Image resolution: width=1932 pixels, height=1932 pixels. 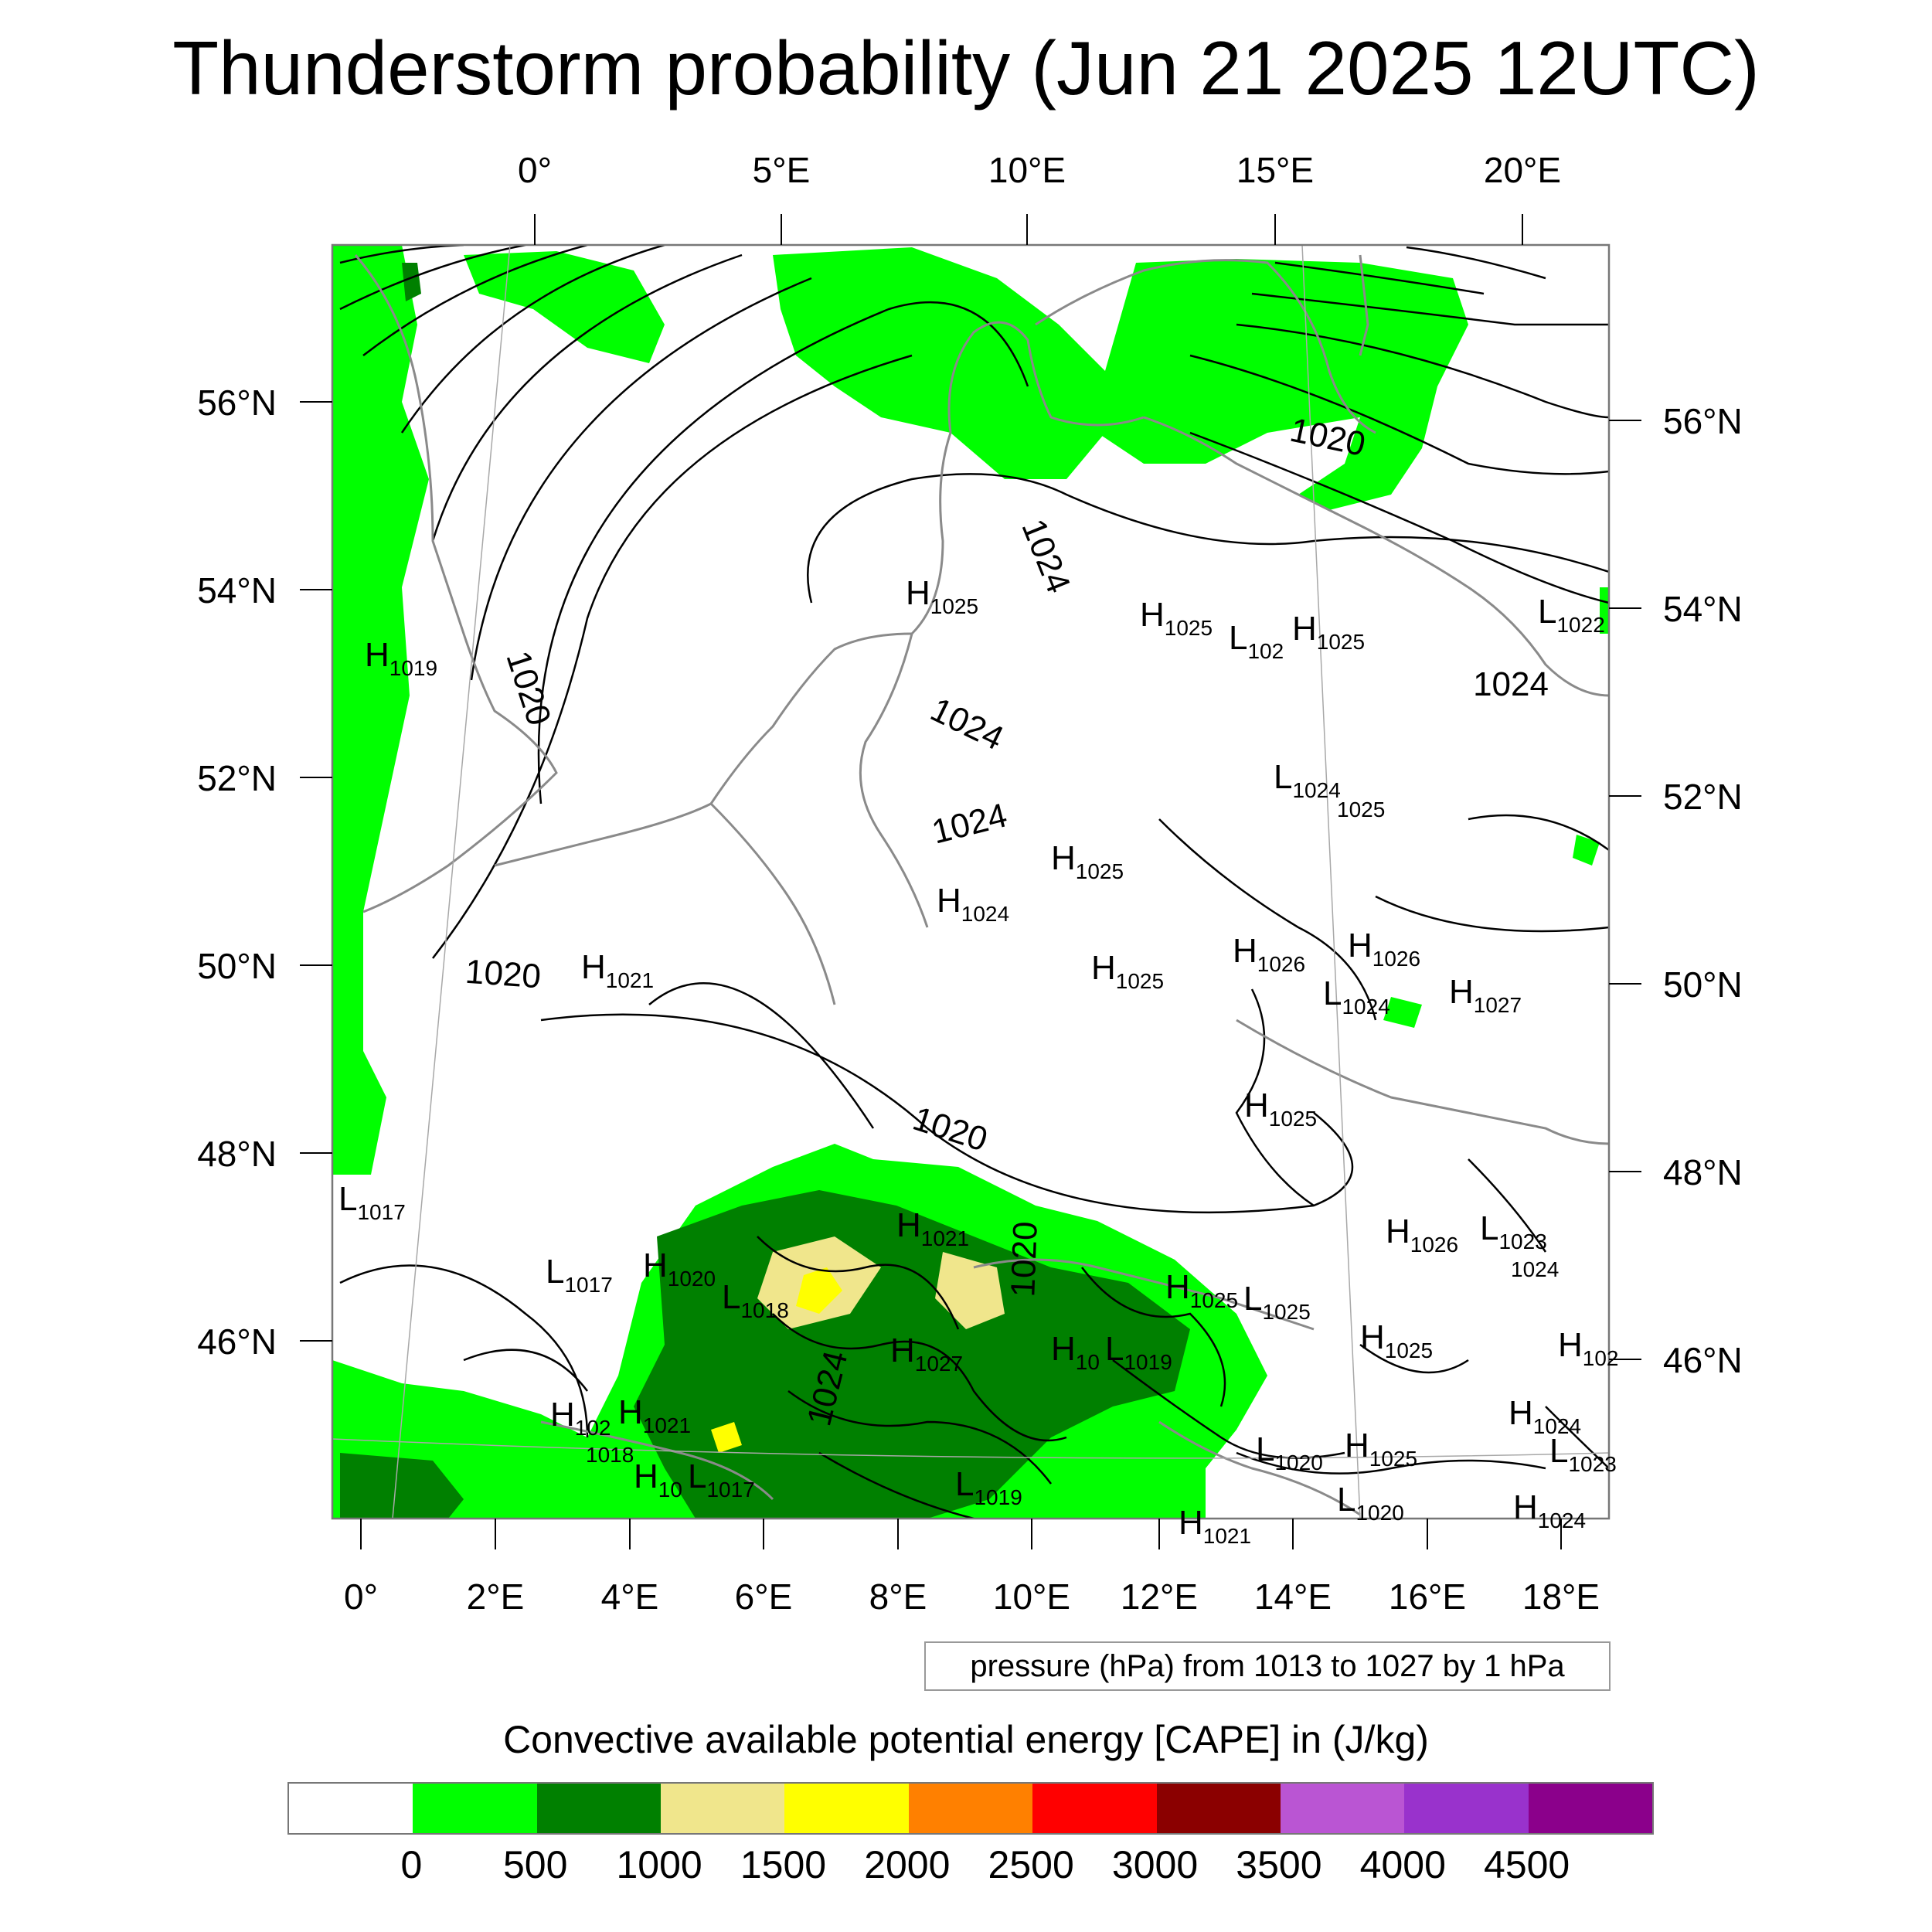 What do you see at coordinates (1703, 1360) in the screenshot?
I see `tick-label-right: 46°N` at bounding box center [1703, 1360].